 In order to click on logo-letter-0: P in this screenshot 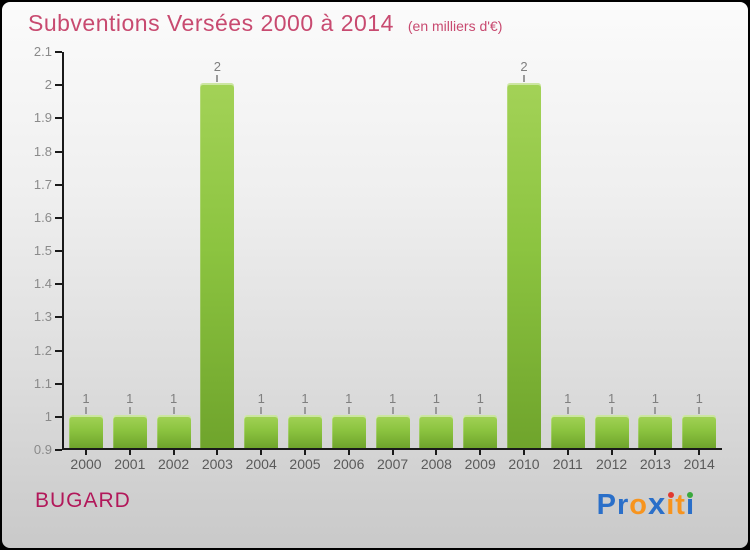, I will do `click(606, 505)`.